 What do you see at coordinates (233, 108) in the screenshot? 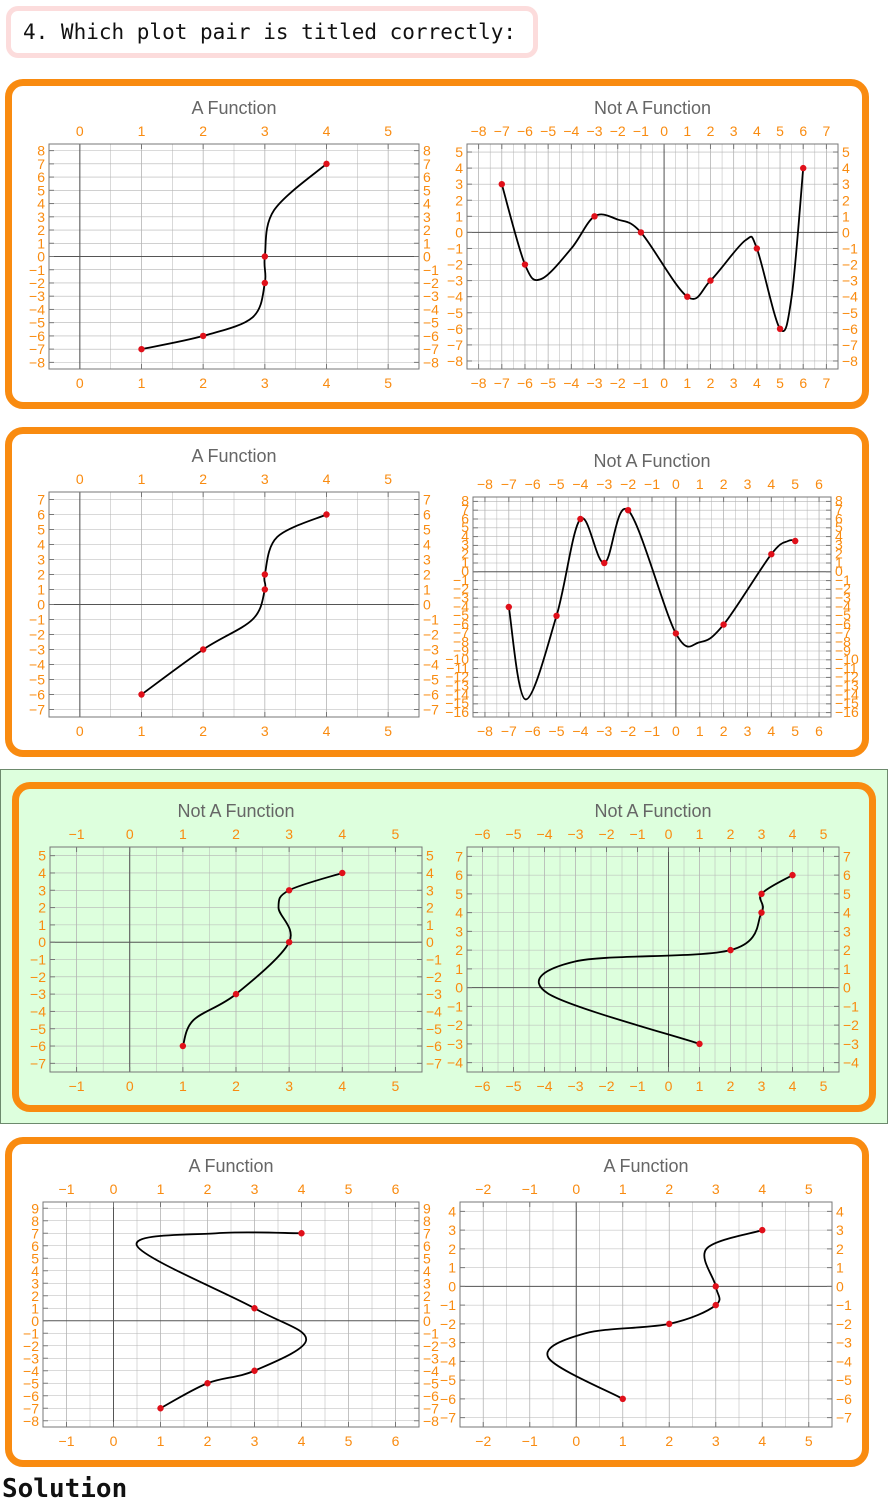
I see `plot-title-p1-left: A Function` at bounding box center [233, 108].